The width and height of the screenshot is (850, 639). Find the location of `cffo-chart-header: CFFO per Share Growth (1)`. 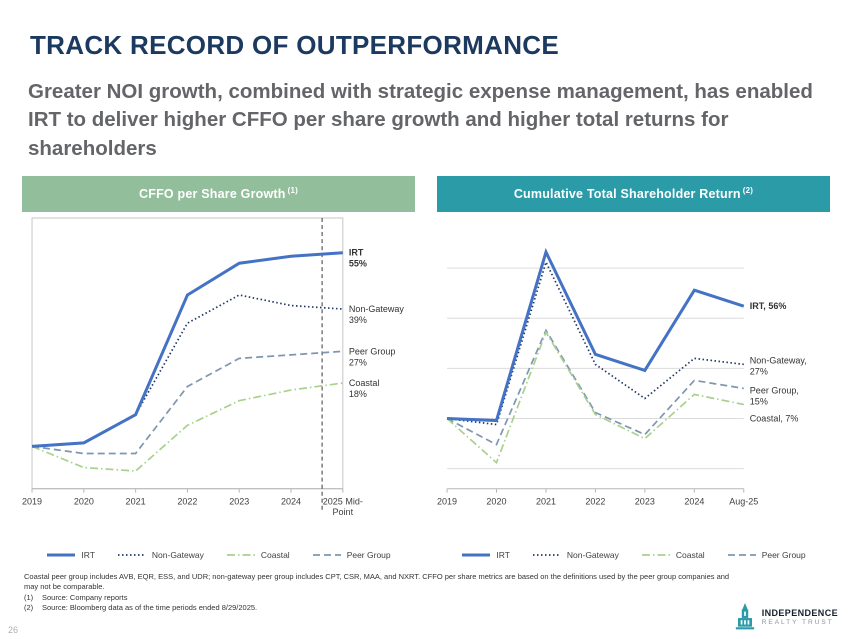

cffo-chart-header: CFFO per Share Growth (1) is located at coordinates (218, 194).